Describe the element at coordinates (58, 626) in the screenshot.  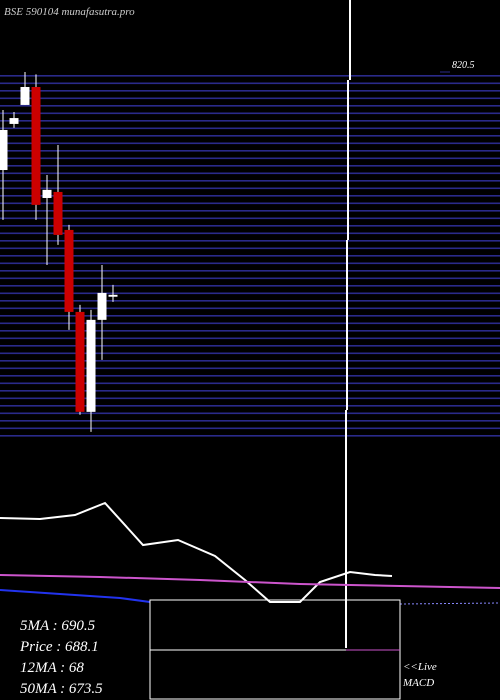
I see `info-text: 5MA : 690.5` at that location.